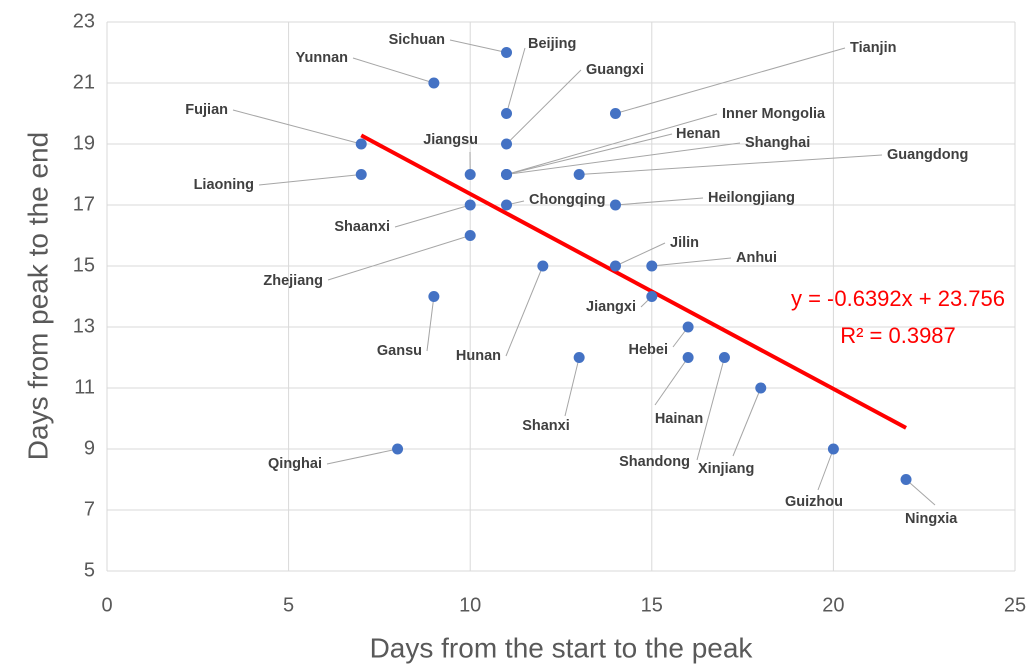  I want to click on point-label: Jiangsu, so click(450, 140).